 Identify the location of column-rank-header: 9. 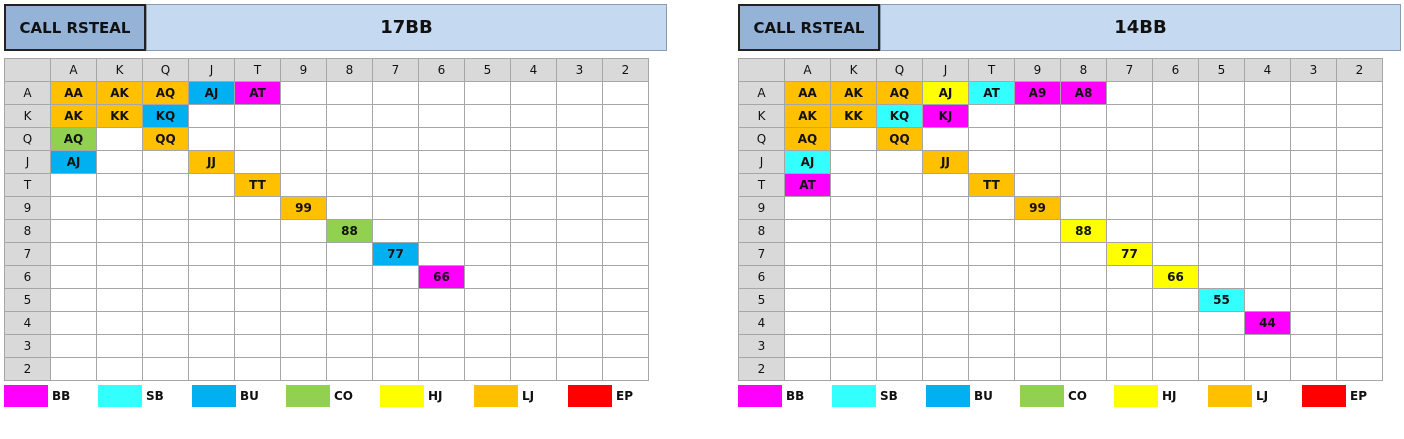
(303, 70).